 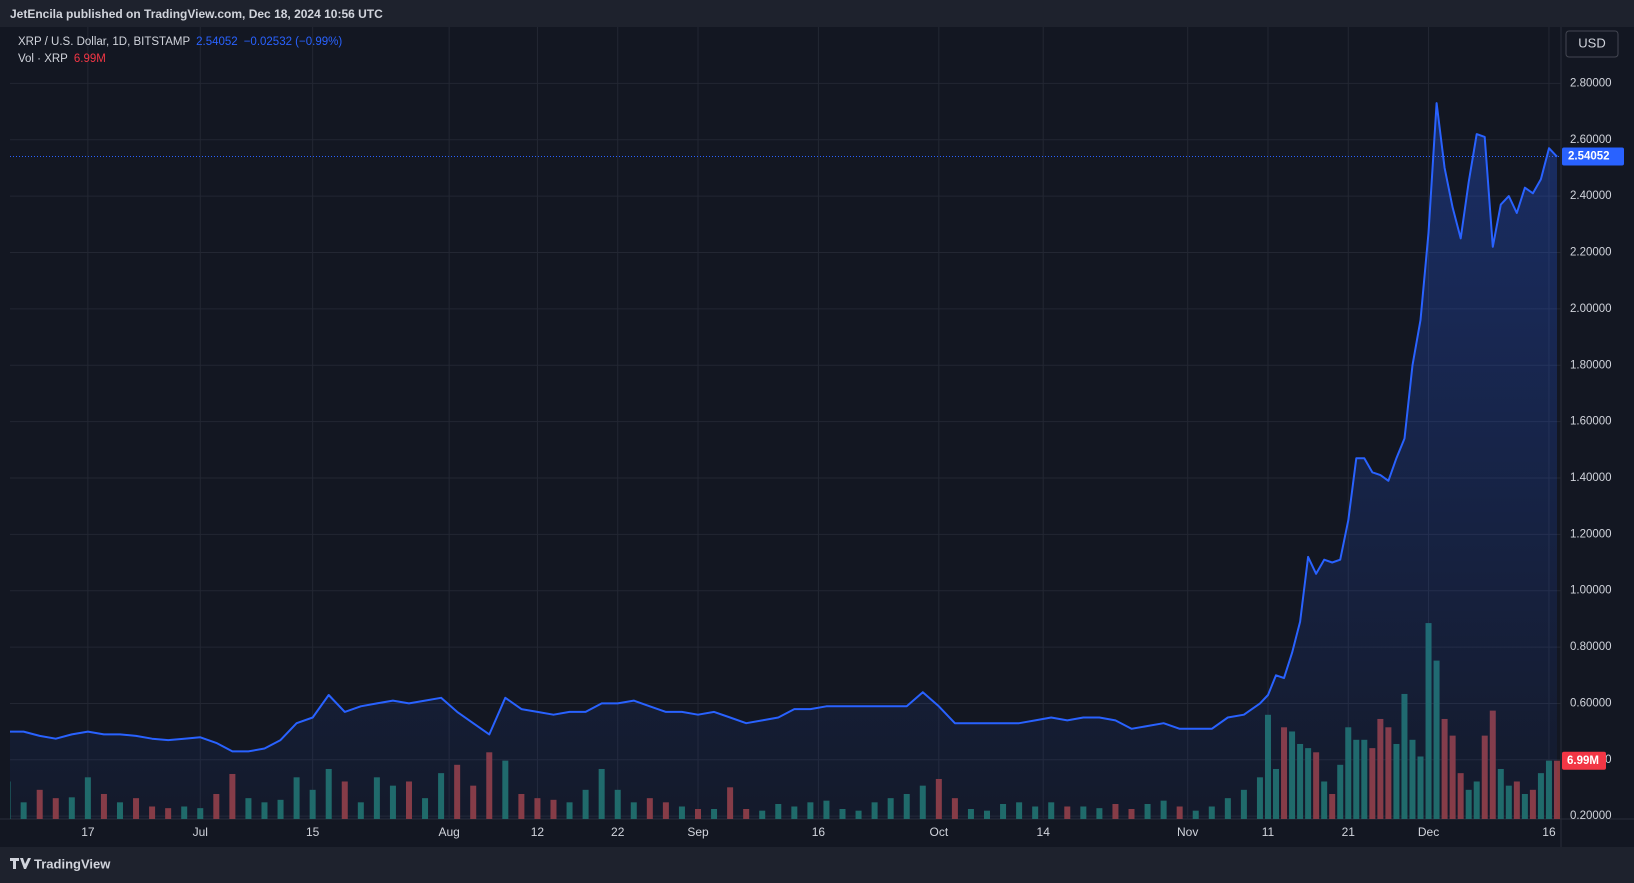 I want to click on y-tick-label: 2.00000, so click(x=1591, y=309).